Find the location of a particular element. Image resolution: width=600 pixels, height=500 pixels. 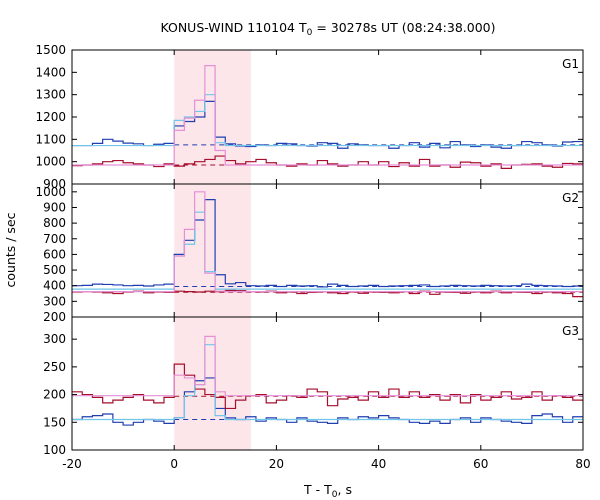

series-step-pink is located at coordinates (327, 366).